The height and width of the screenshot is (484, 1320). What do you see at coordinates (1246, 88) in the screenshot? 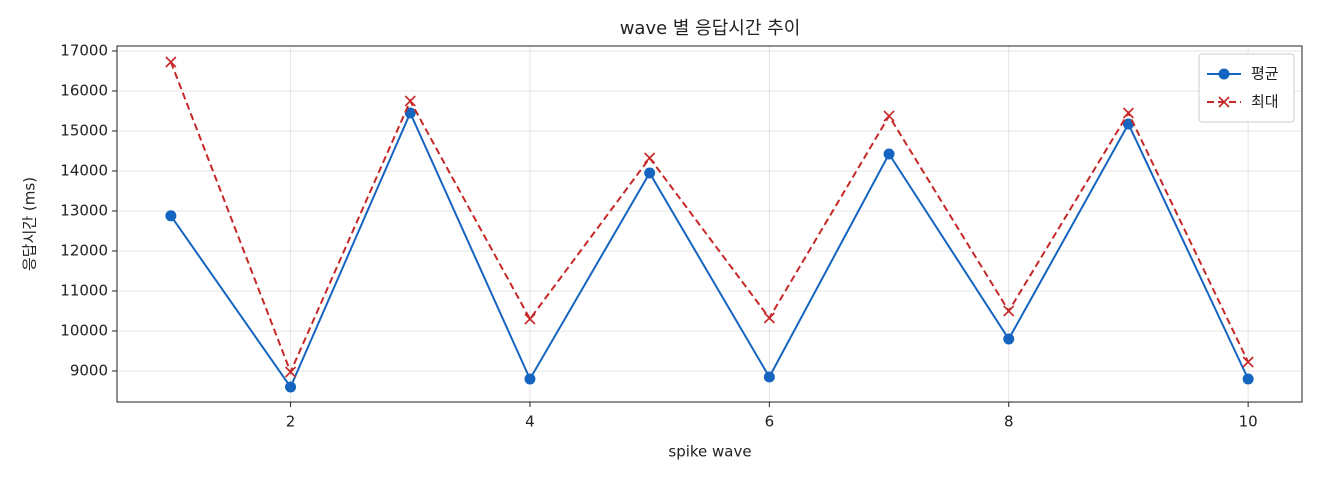
I see `legend-box` at bounding box center [1246, 88].